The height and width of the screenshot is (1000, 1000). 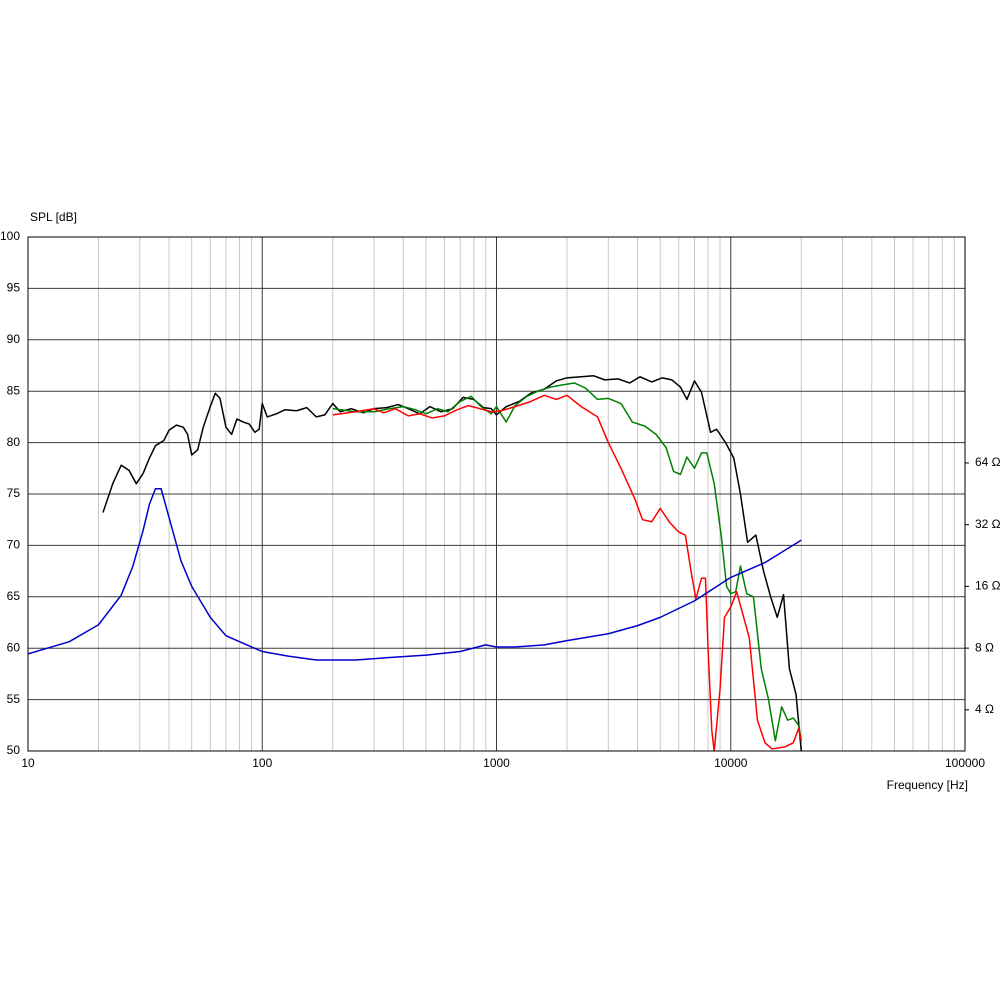 What do you see at coordinates (14, 699) in the screenshot?
I see `y-tick-label: 55` at bounding box center [14, 699].